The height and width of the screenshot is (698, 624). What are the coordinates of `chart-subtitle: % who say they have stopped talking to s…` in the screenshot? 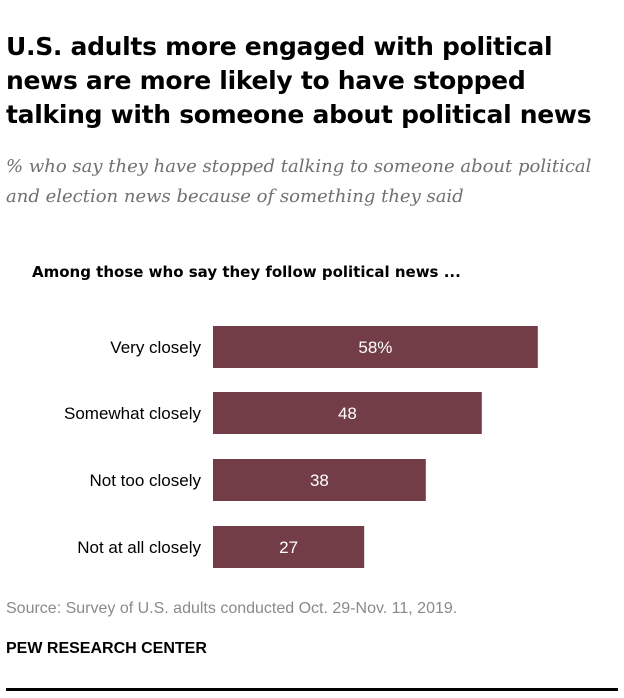 It's located at (299, 181).